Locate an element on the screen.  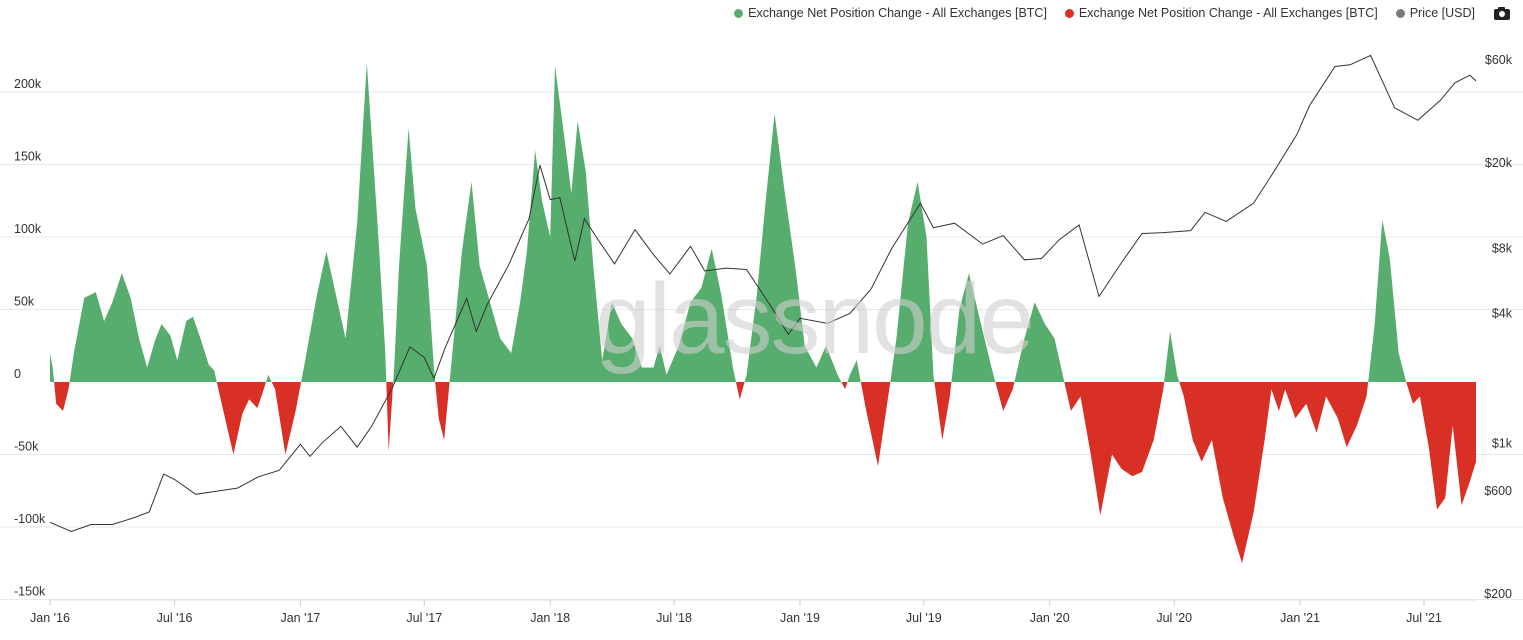
y-left-tick-label: 0 is located at coordinates (17, 374).